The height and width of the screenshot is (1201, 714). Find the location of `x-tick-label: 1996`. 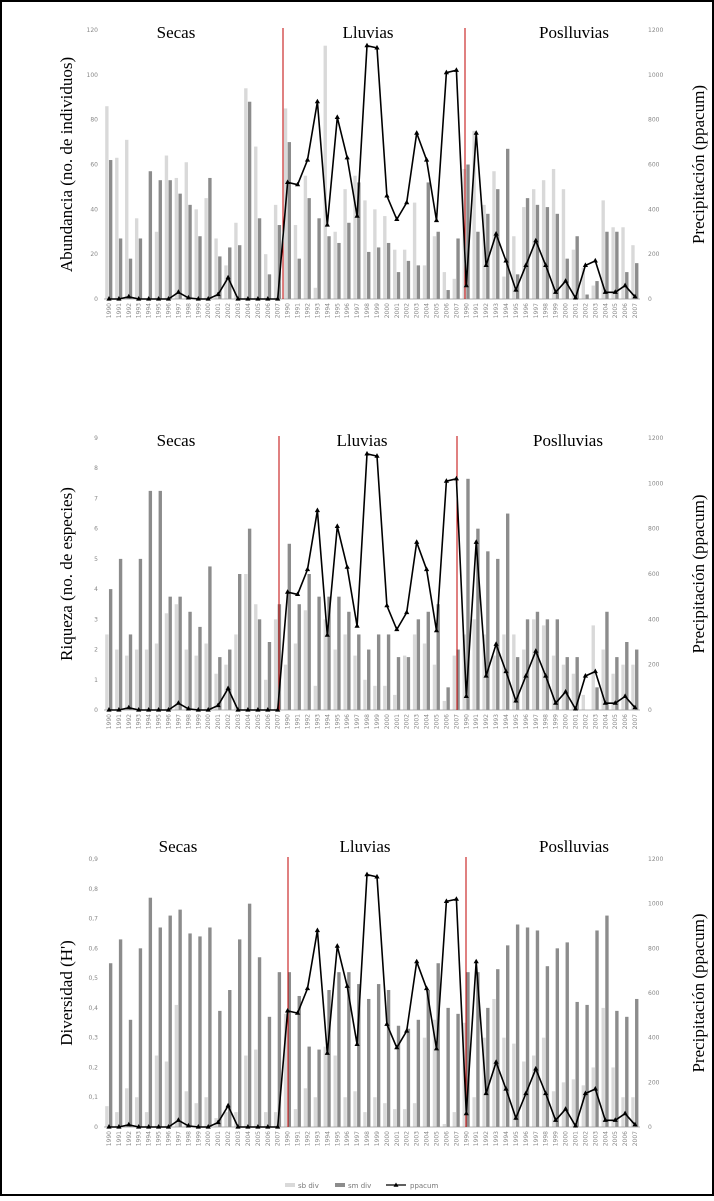

x-tick-label: 1996 is located at coordinates (526, 1138).